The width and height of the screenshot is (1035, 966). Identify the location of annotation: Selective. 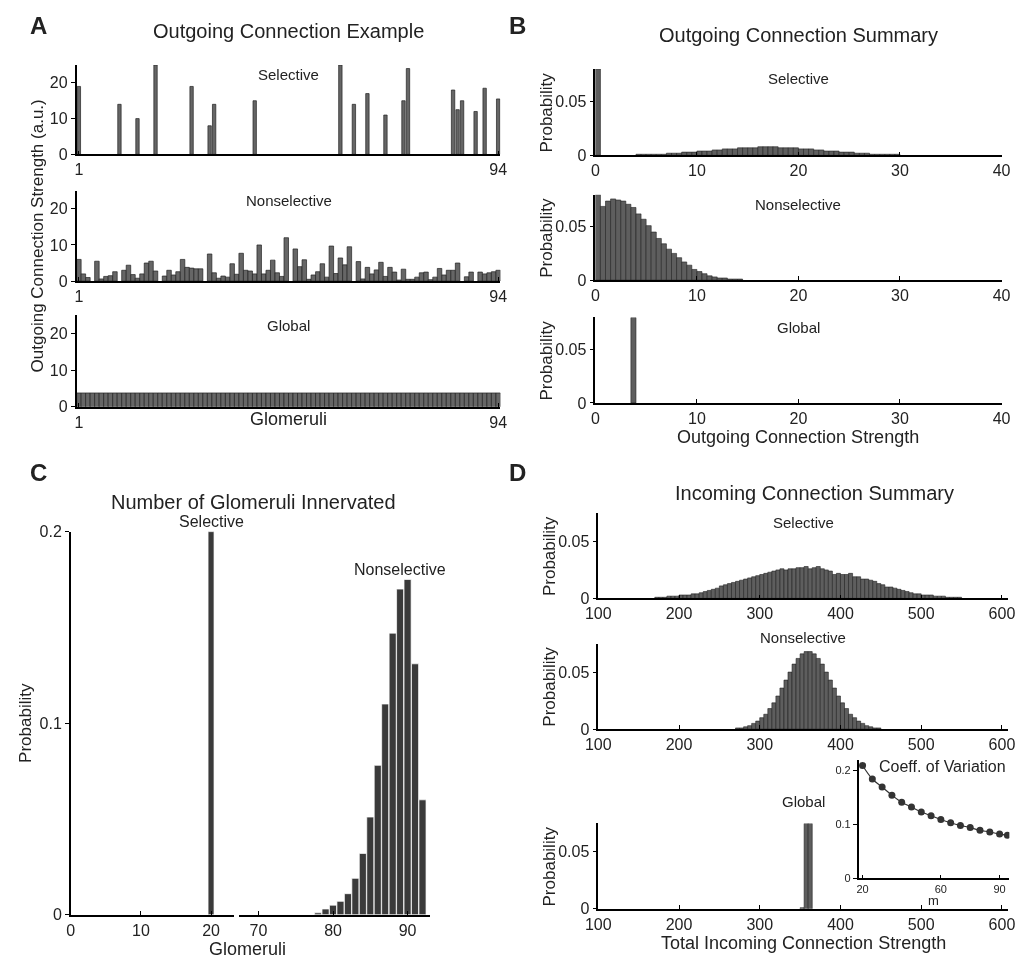
(212, 521).